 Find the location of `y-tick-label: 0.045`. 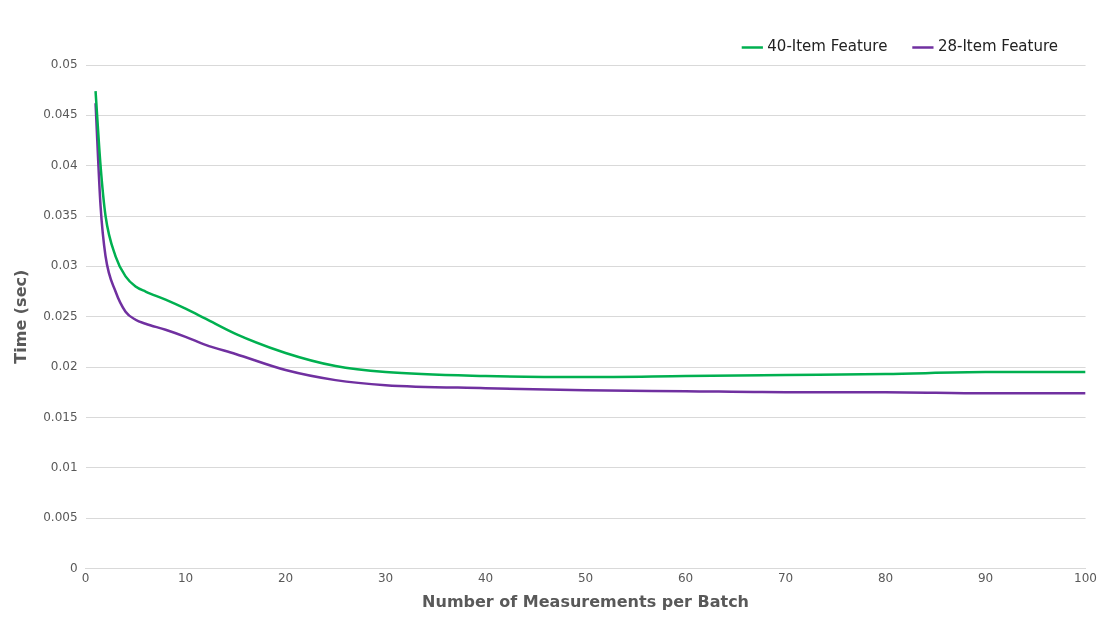

y-tick-label: 0.045 is located at coordinates (60, 114).